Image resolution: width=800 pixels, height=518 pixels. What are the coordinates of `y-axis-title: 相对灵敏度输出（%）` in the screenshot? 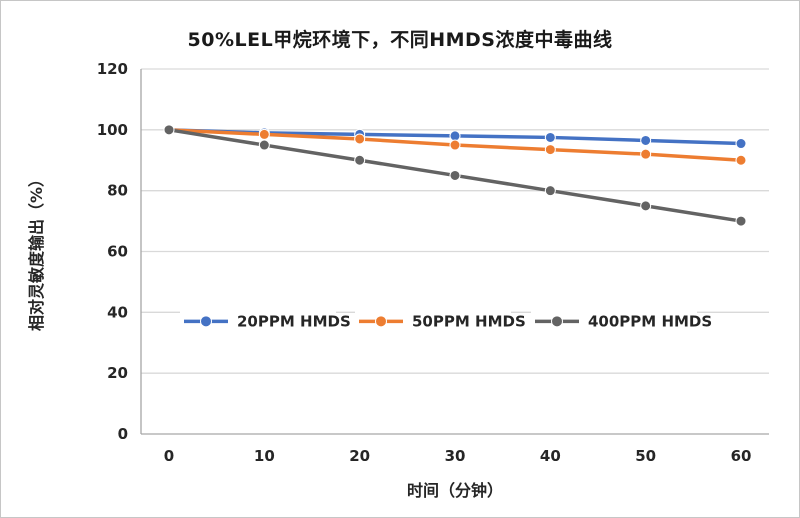 It's located at (36, 251).